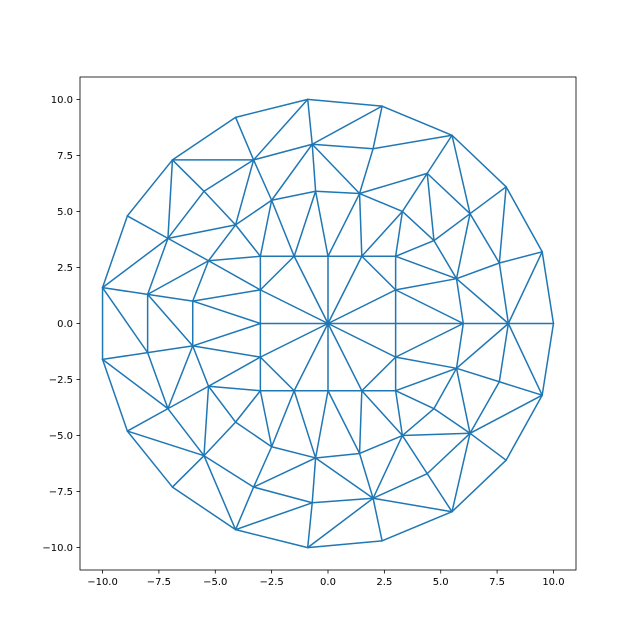  Describe the element at coordinates (61, 324) in the screenshot. I see `y-axis: −10.0 −7.5 −5.0 −2.5 0.0 2.5 5.0 7.5 10.0` at that location.